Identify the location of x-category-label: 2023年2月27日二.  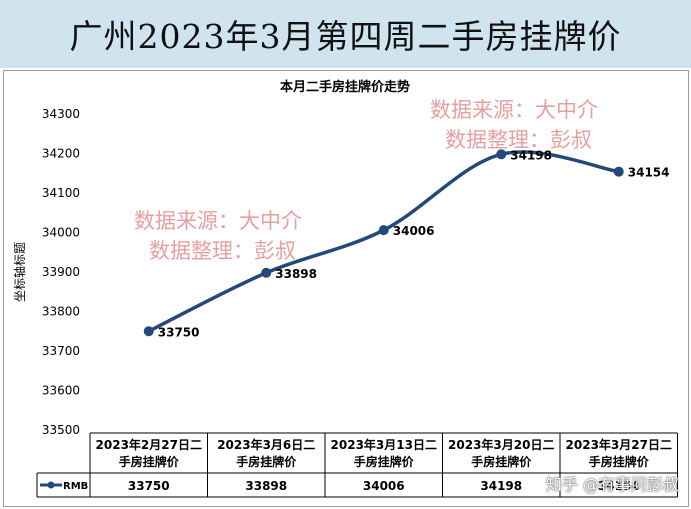
(149, 444).